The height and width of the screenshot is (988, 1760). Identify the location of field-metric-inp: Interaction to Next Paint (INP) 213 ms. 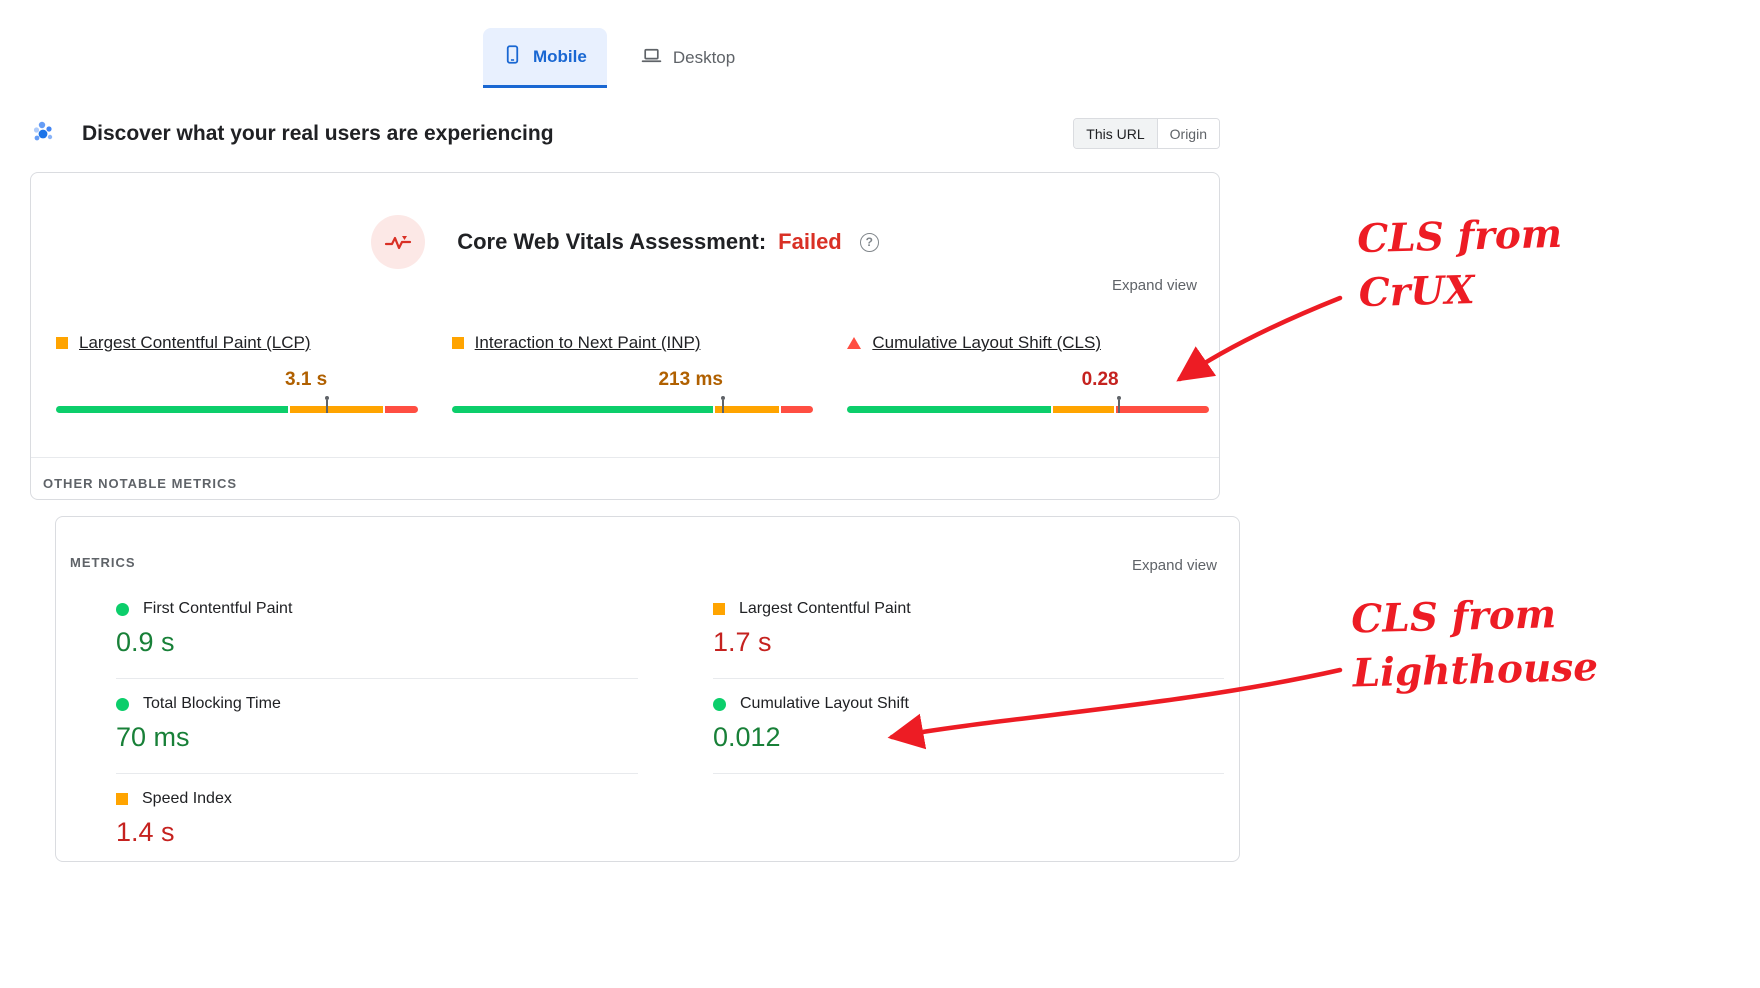
(632, 380).